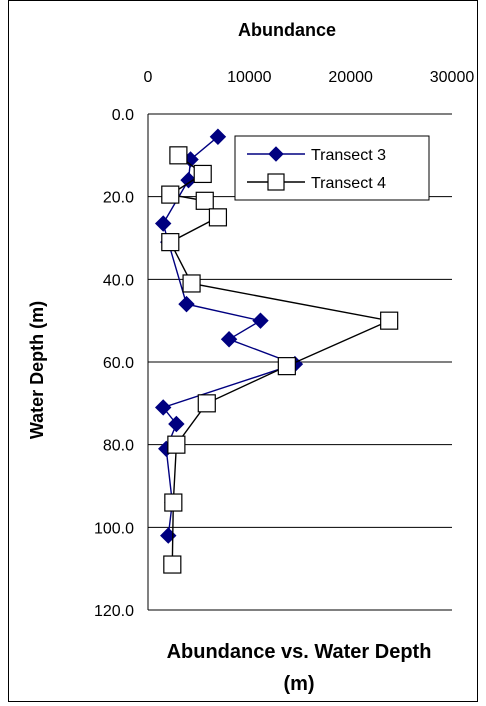 This screenshot has width=486, height=706. Describe the element at coordinates (37, 370) in the screenshot. I see `y-axis-title: Water Depth (m)` at that location.